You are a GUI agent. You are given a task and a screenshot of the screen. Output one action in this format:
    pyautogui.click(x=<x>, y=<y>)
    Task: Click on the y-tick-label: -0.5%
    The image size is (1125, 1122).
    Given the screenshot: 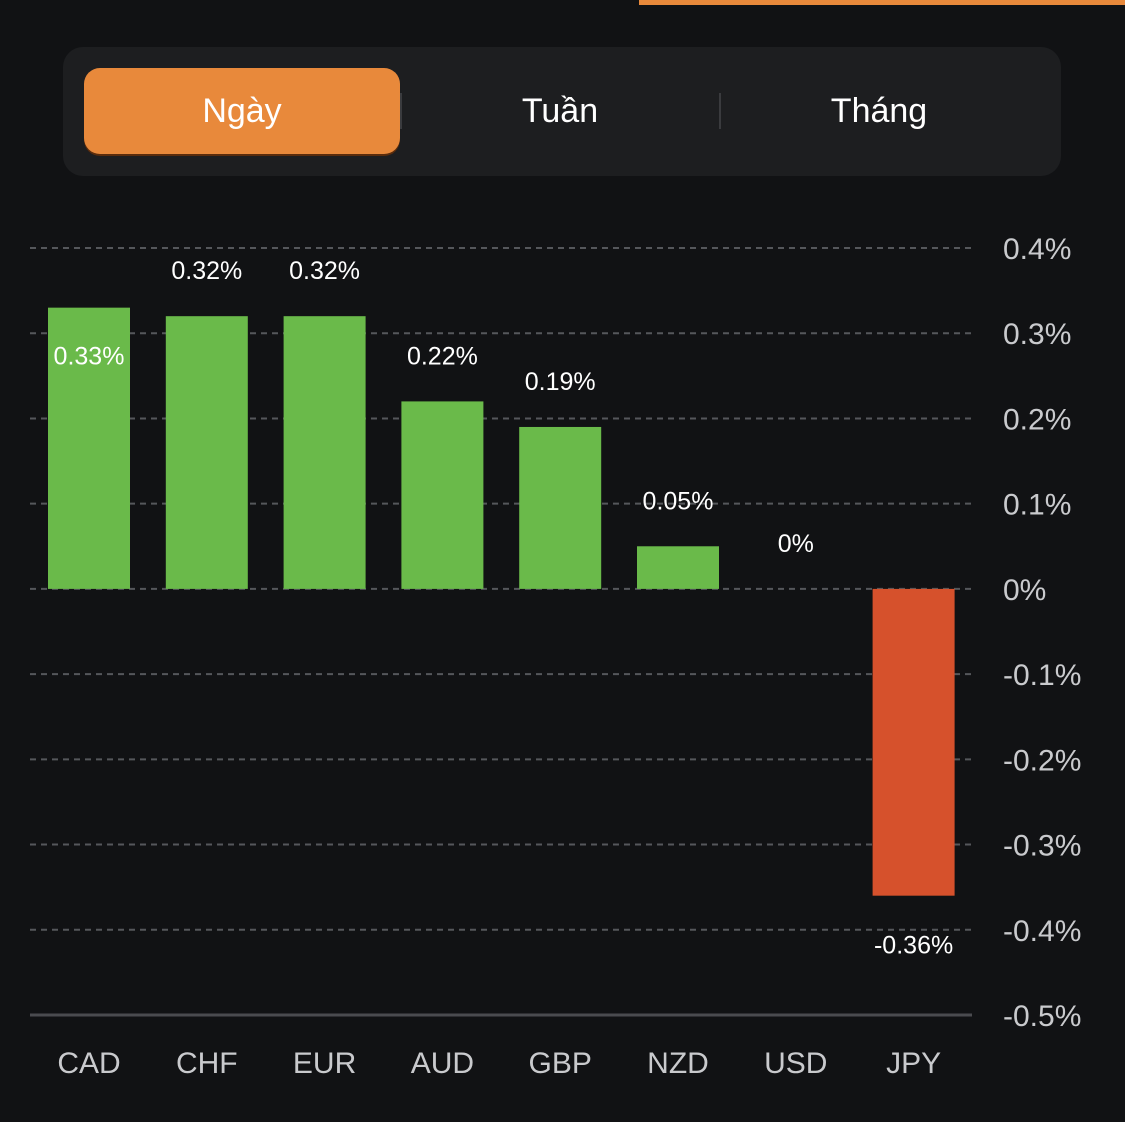 What is the action you would take?
    pyautogui.click(x=1042, y=1016)
    